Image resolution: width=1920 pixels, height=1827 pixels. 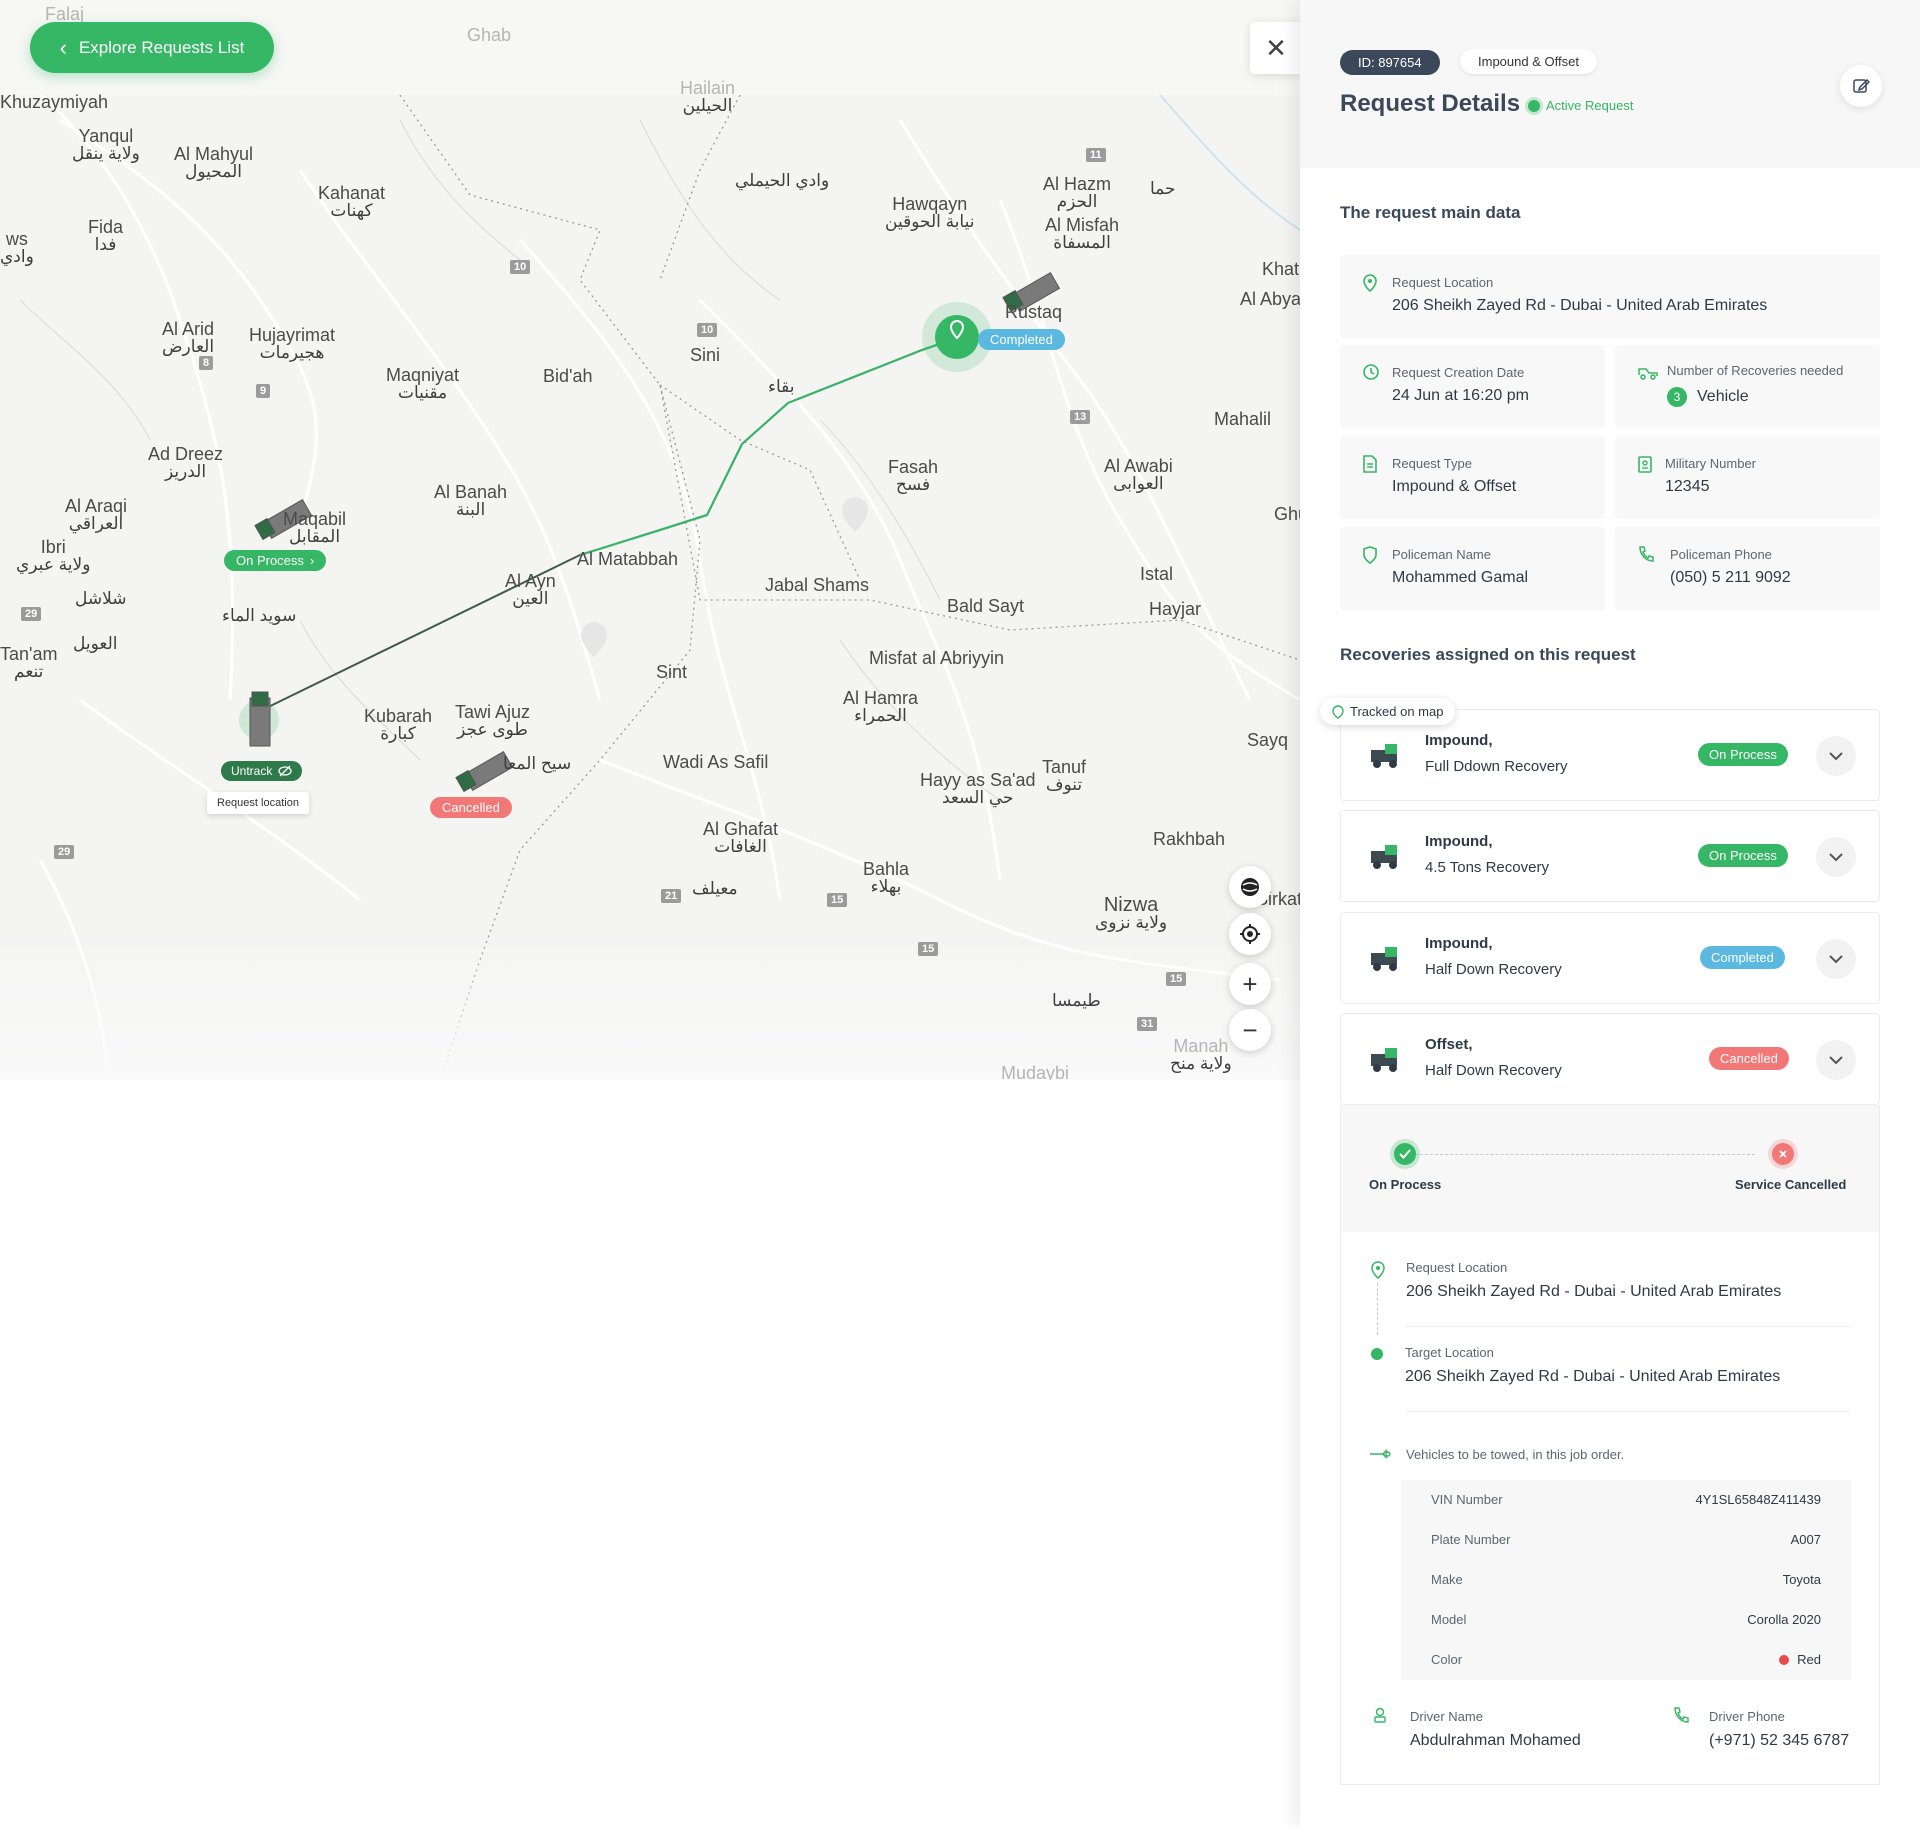 I want to click on place-label: العويل, so click(x=95, y=643).